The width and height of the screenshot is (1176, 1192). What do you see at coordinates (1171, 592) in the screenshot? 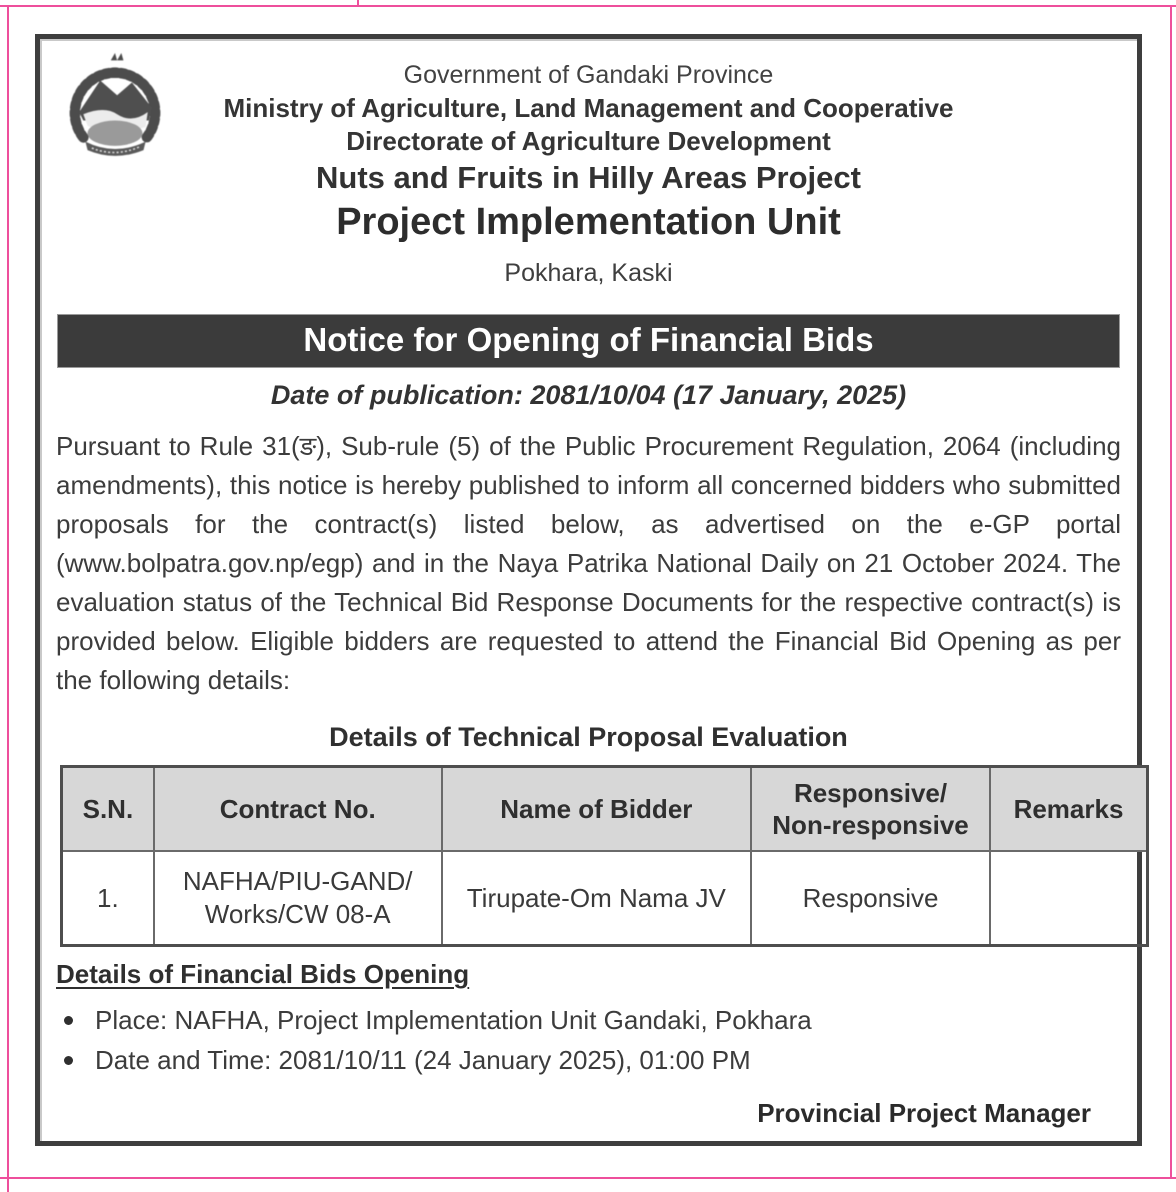
I see `column-rule-right` at bounding box center [1171, 592].